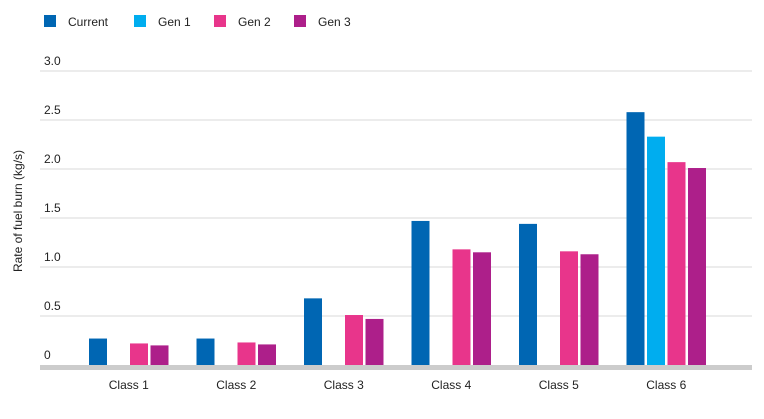  Describe the element at coordinates (197, 22) in the screenshot. I see `legend: Current Gen 1 Gen 2 Gen 3` at that location.